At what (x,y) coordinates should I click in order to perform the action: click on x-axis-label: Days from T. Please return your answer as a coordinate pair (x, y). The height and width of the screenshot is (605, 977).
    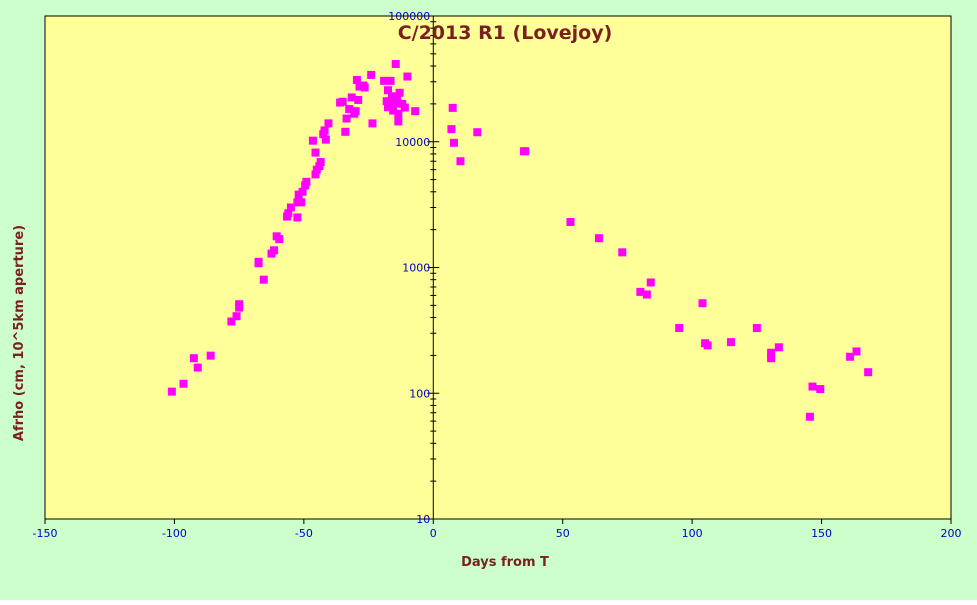
    Looking at the image, I should click on (505, 562).